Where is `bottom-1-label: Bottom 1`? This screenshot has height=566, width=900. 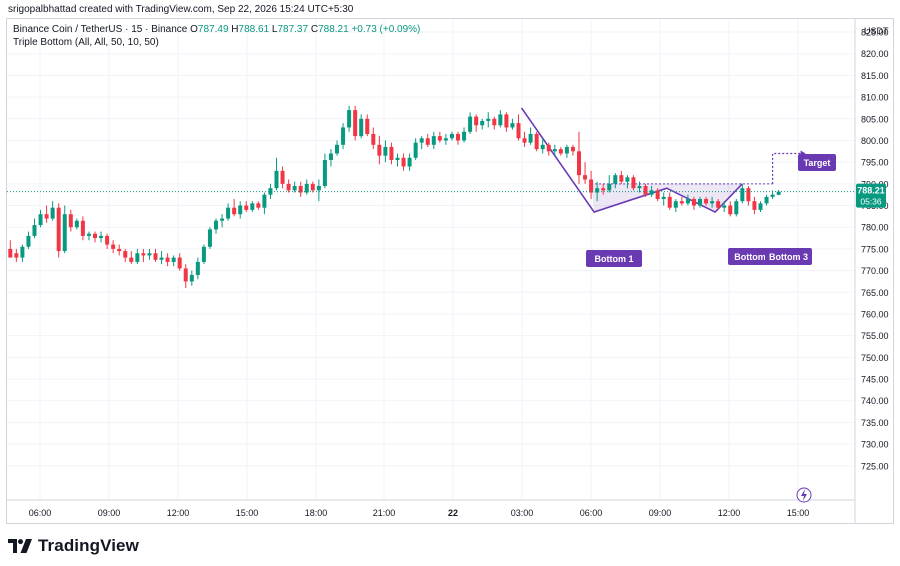 bottom-1-label: Bottom 1 is located at coordinates (614, 258).